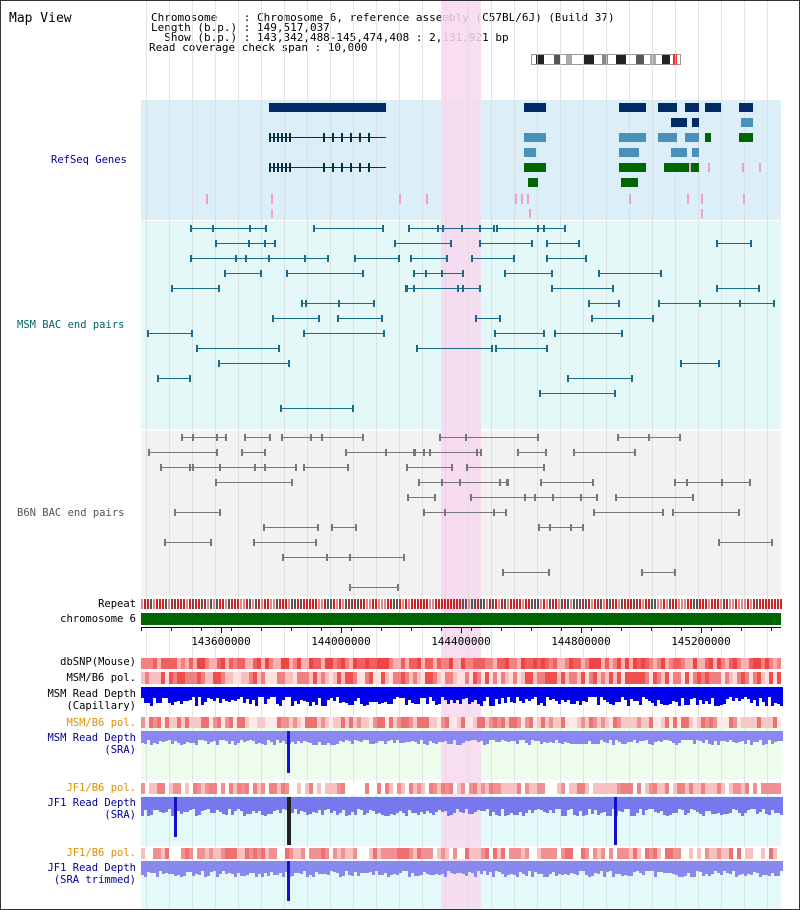 The image size is (800, 910). What do you see at coordinates (288, 752) in the screenshot?
I see `depth-spike` at bounding box center [288, 752].